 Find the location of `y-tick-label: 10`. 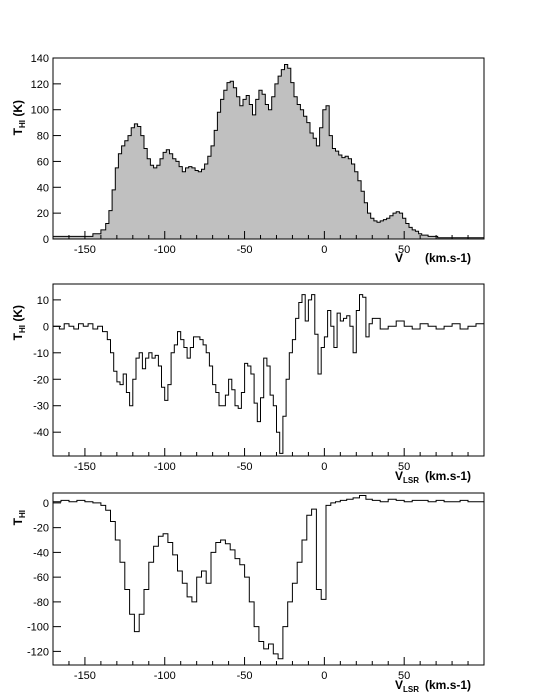

y-tick-label: 10 is located at coordinates (43, 301).